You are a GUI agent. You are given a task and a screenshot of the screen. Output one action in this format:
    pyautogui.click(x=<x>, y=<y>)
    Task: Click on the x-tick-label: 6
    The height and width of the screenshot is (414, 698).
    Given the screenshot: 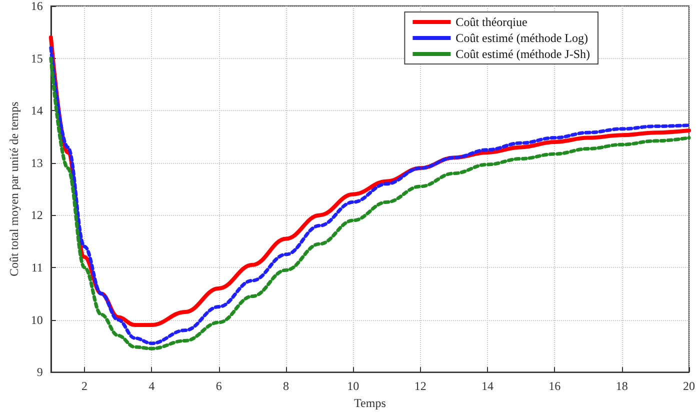 What is the action you would take?
    pyautogui.click(x=219, y=386)
    